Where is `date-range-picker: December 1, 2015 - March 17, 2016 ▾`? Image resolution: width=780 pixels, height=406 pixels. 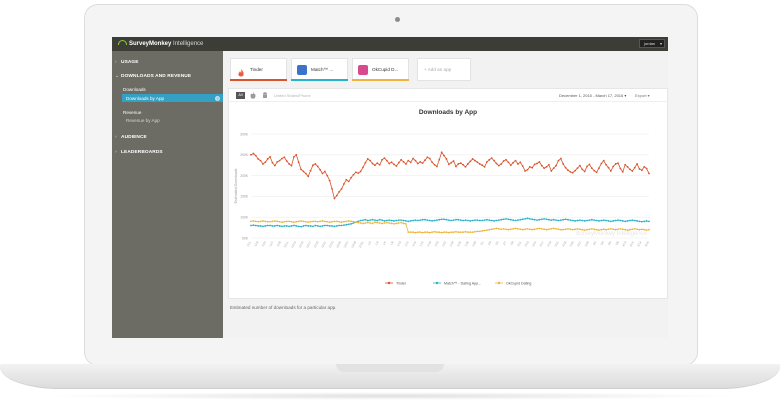
date-range-picker: December 1, 2015 - March 17, 2016 ▾ is located at coordinates (593, 95).